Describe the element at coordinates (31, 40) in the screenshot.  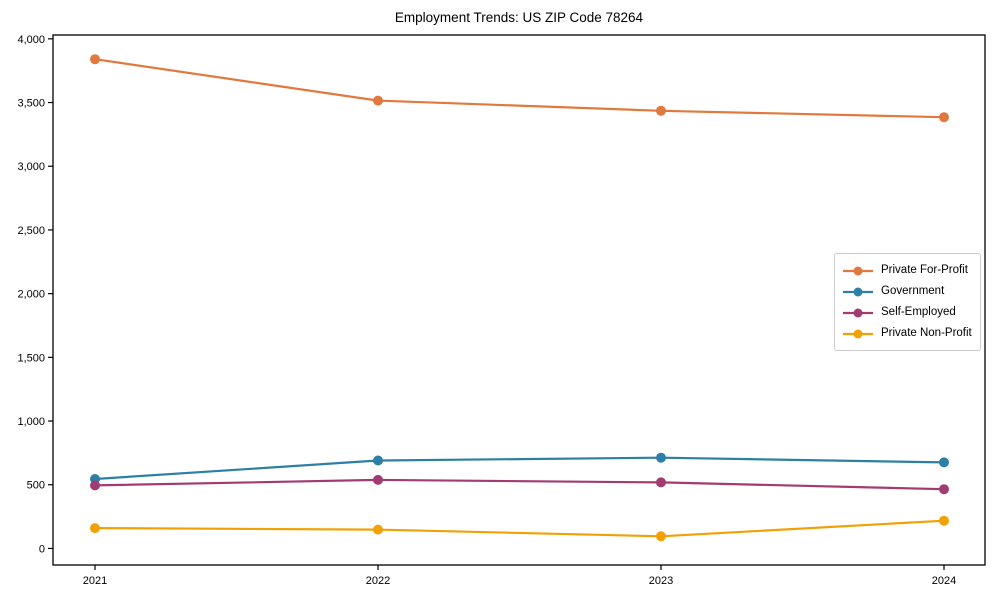
I see `y-axis-tick-label: 4,000` at that location.